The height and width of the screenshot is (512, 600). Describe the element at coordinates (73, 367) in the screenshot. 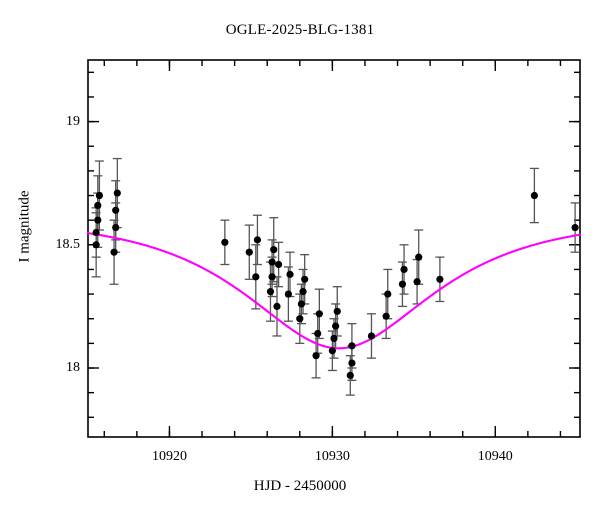

I see `y-tick-label: 18` at that location.